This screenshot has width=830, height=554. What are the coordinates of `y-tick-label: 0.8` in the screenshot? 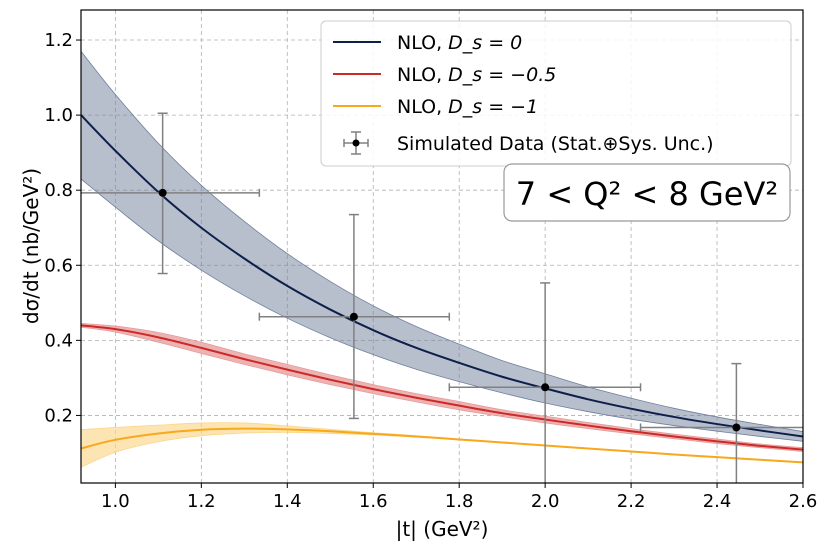 It's located at (58, 190).